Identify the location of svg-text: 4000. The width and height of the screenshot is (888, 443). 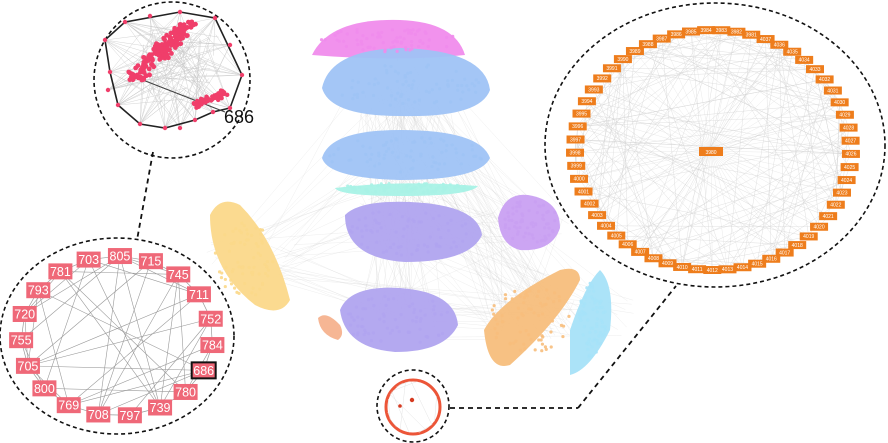
(578, 180).